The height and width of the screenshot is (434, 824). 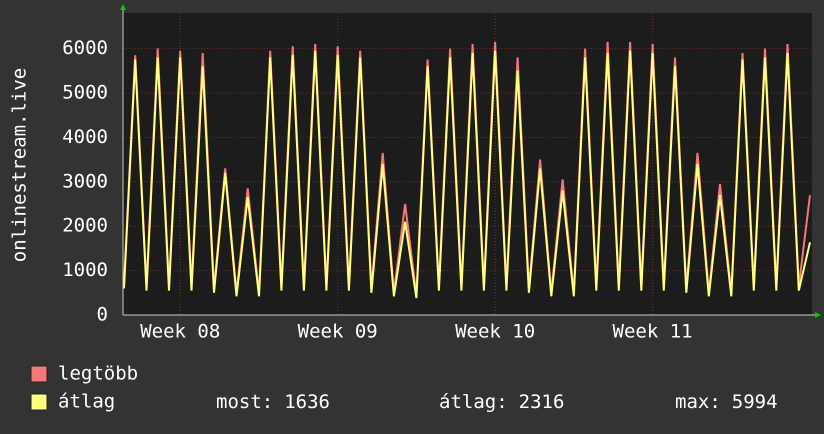 I want to click on stat-label: max:, so click(x=698, y=402).